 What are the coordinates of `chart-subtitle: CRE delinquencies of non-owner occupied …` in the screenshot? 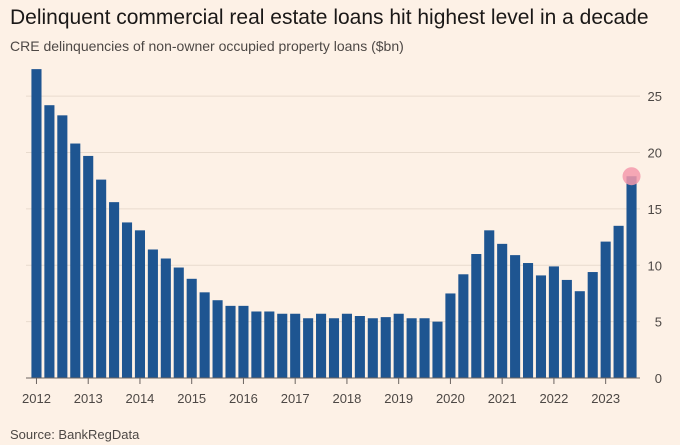 It's located at (207, 46).